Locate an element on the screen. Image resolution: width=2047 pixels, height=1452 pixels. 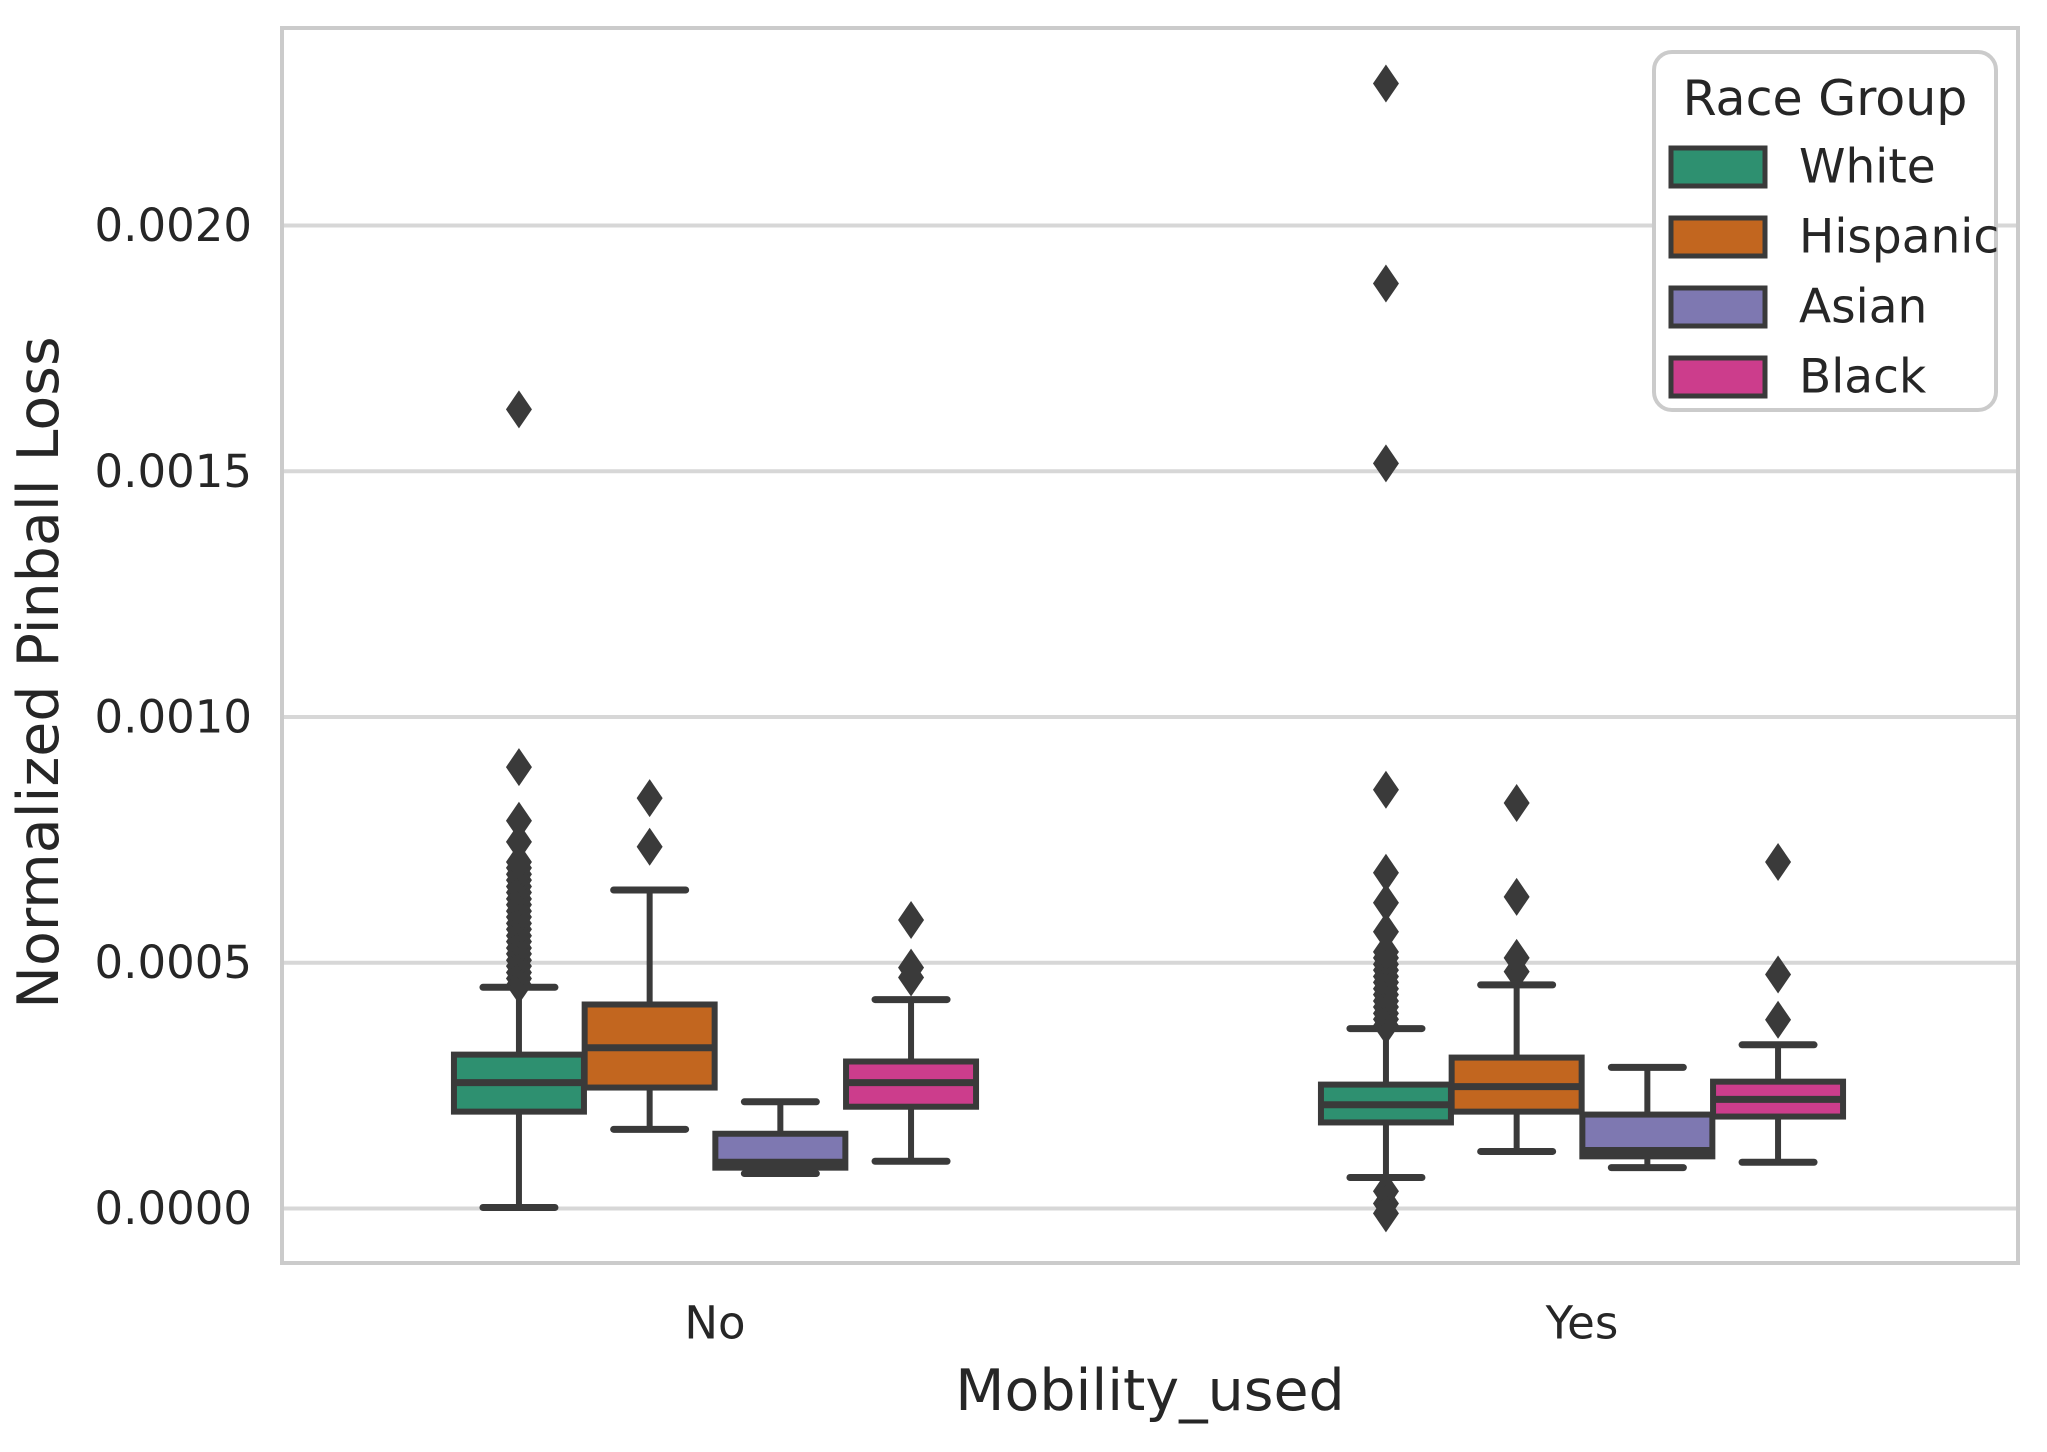
legend-item-white: White is located at coordinates (1802, 167).